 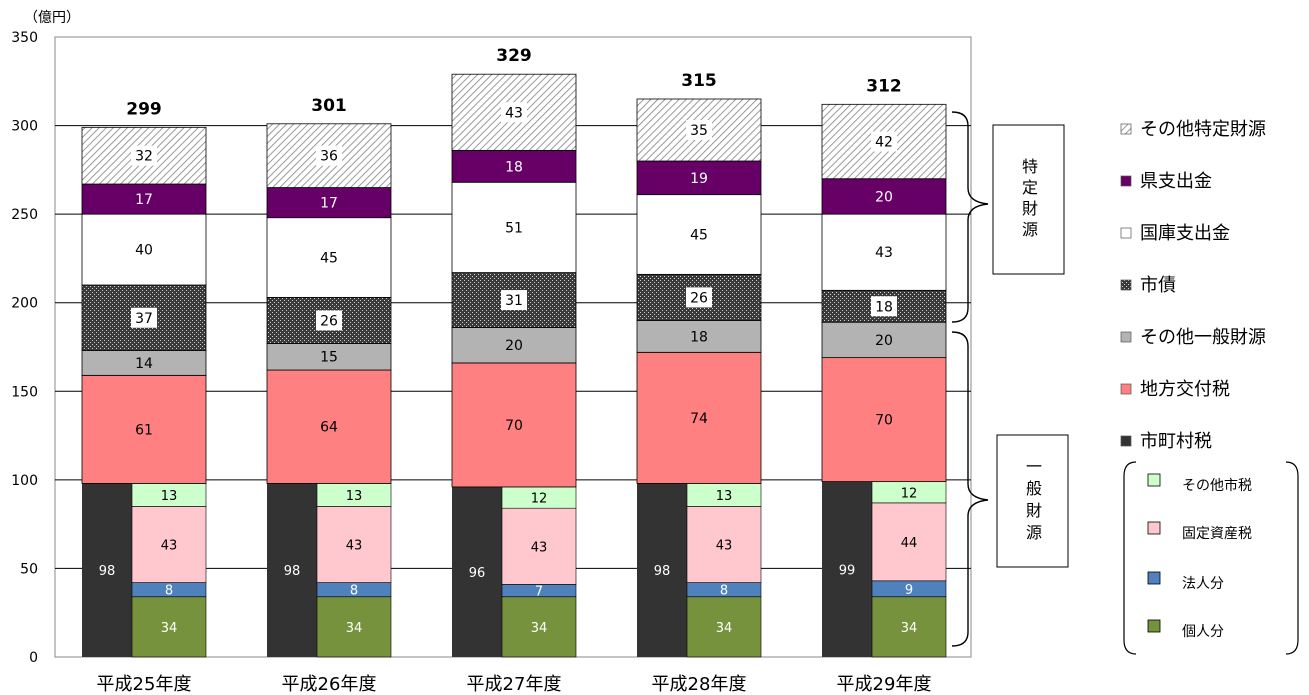 I want to click on legend-label: 県支出金, so click(x=1176, y=181).